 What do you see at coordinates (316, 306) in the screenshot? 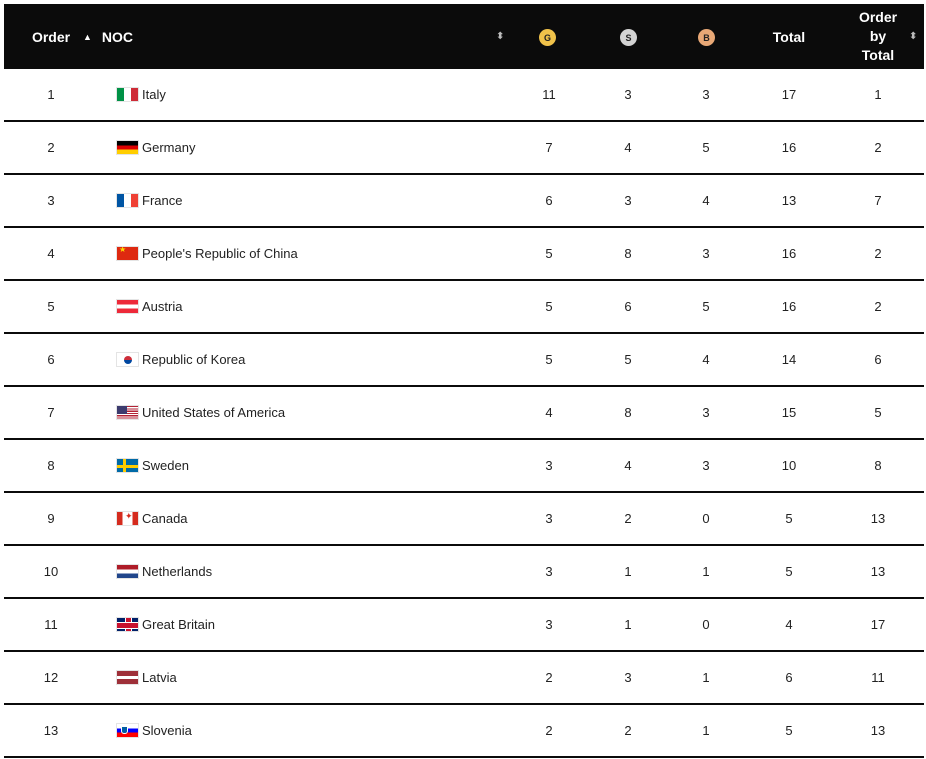
I see `cell-noc: Austria` at bounding box center [316, 306].